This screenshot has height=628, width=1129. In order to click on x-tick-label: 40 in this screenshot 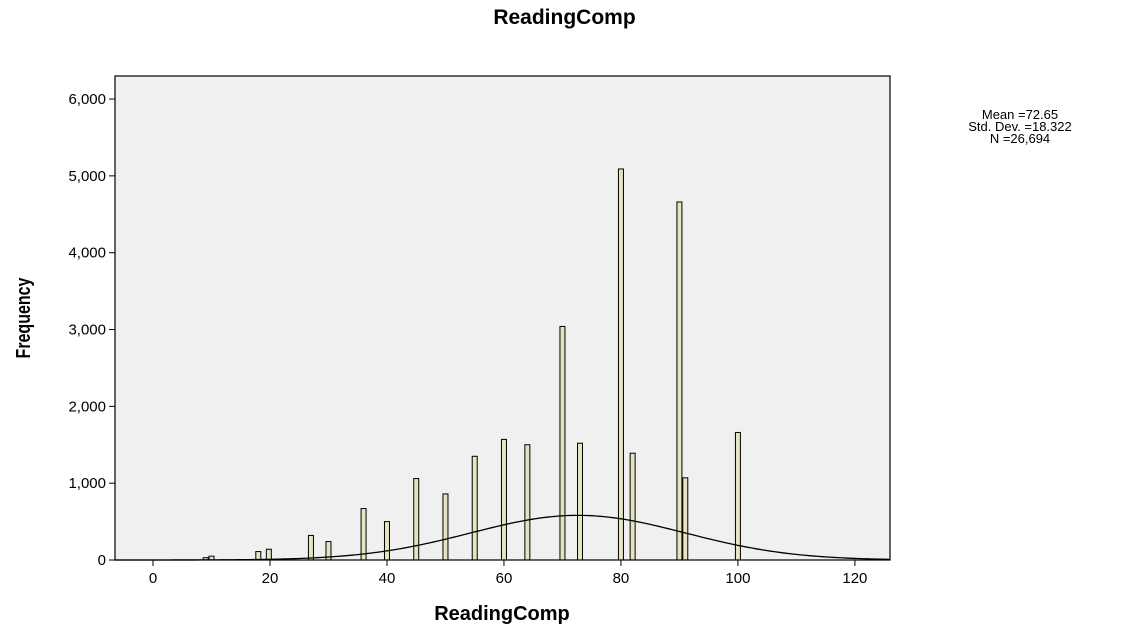, I will do `click(387, 578)`.